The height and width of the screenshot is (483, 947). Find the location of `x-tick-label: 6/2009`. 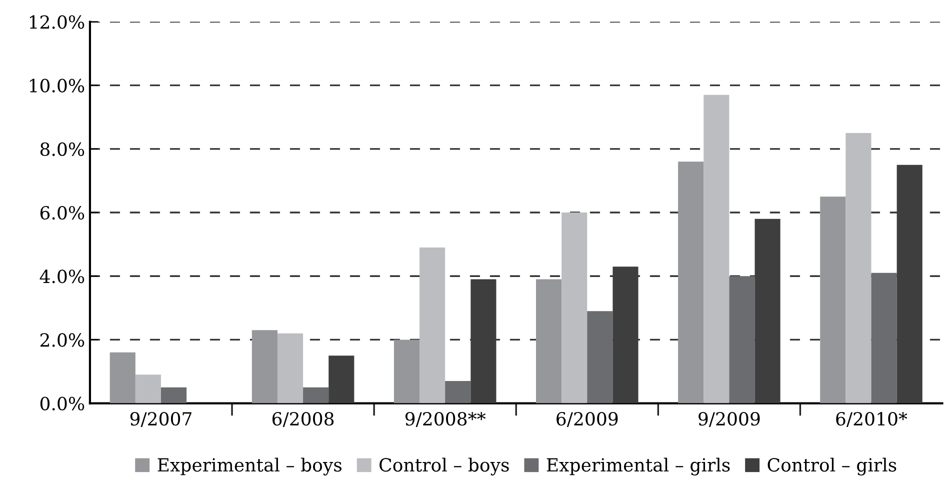

x-tick-label: 6/2009 is located at coordinates (587, 420).